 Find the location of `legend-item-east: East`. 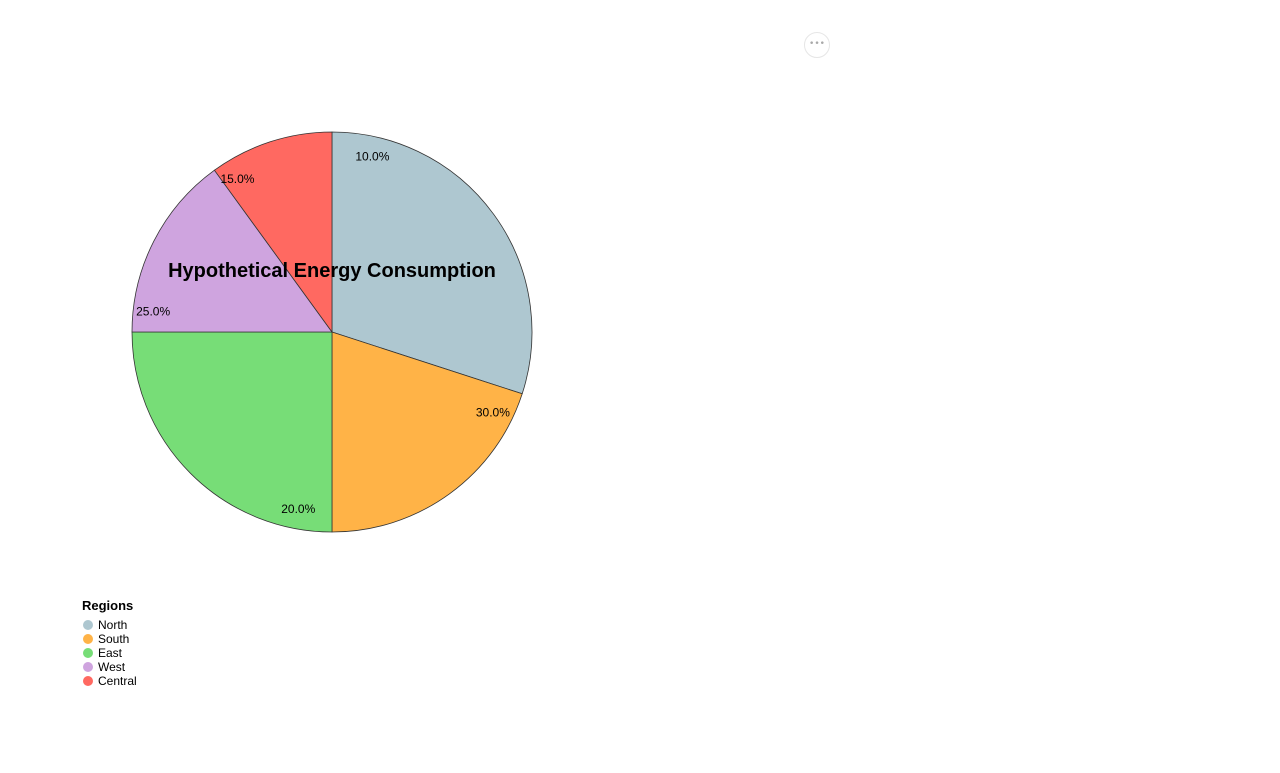

legend-item-east: East is located at coordinates (109, 653).